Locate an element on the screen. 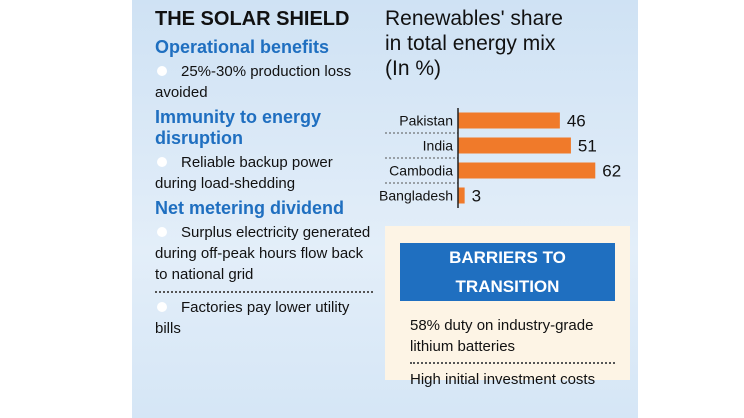 This screenshot has height=418, width=744. category-label: Bangladesh is located at coordinates (416, 196).